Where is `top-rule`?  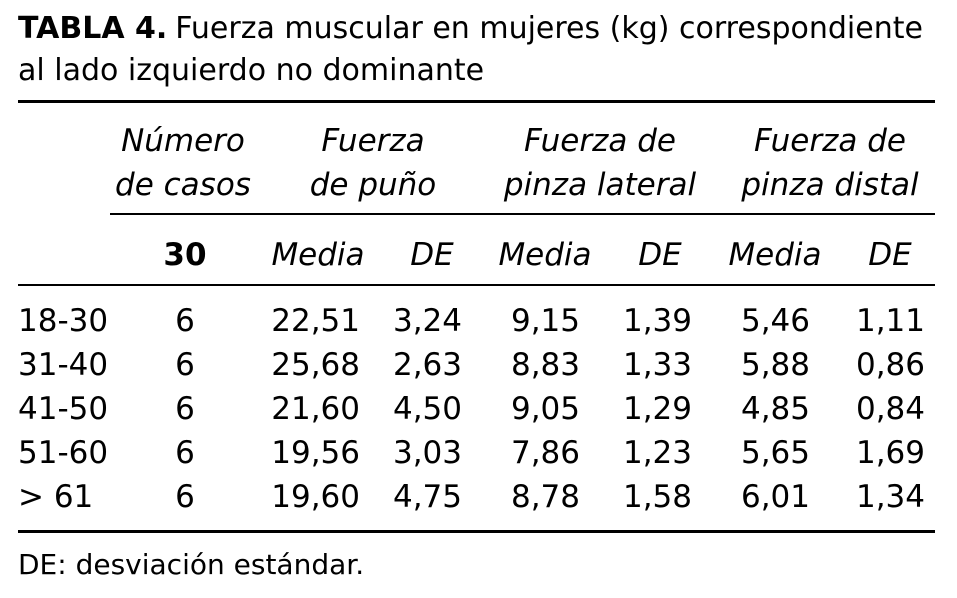 top-rule is located at coordinates (476, 101).